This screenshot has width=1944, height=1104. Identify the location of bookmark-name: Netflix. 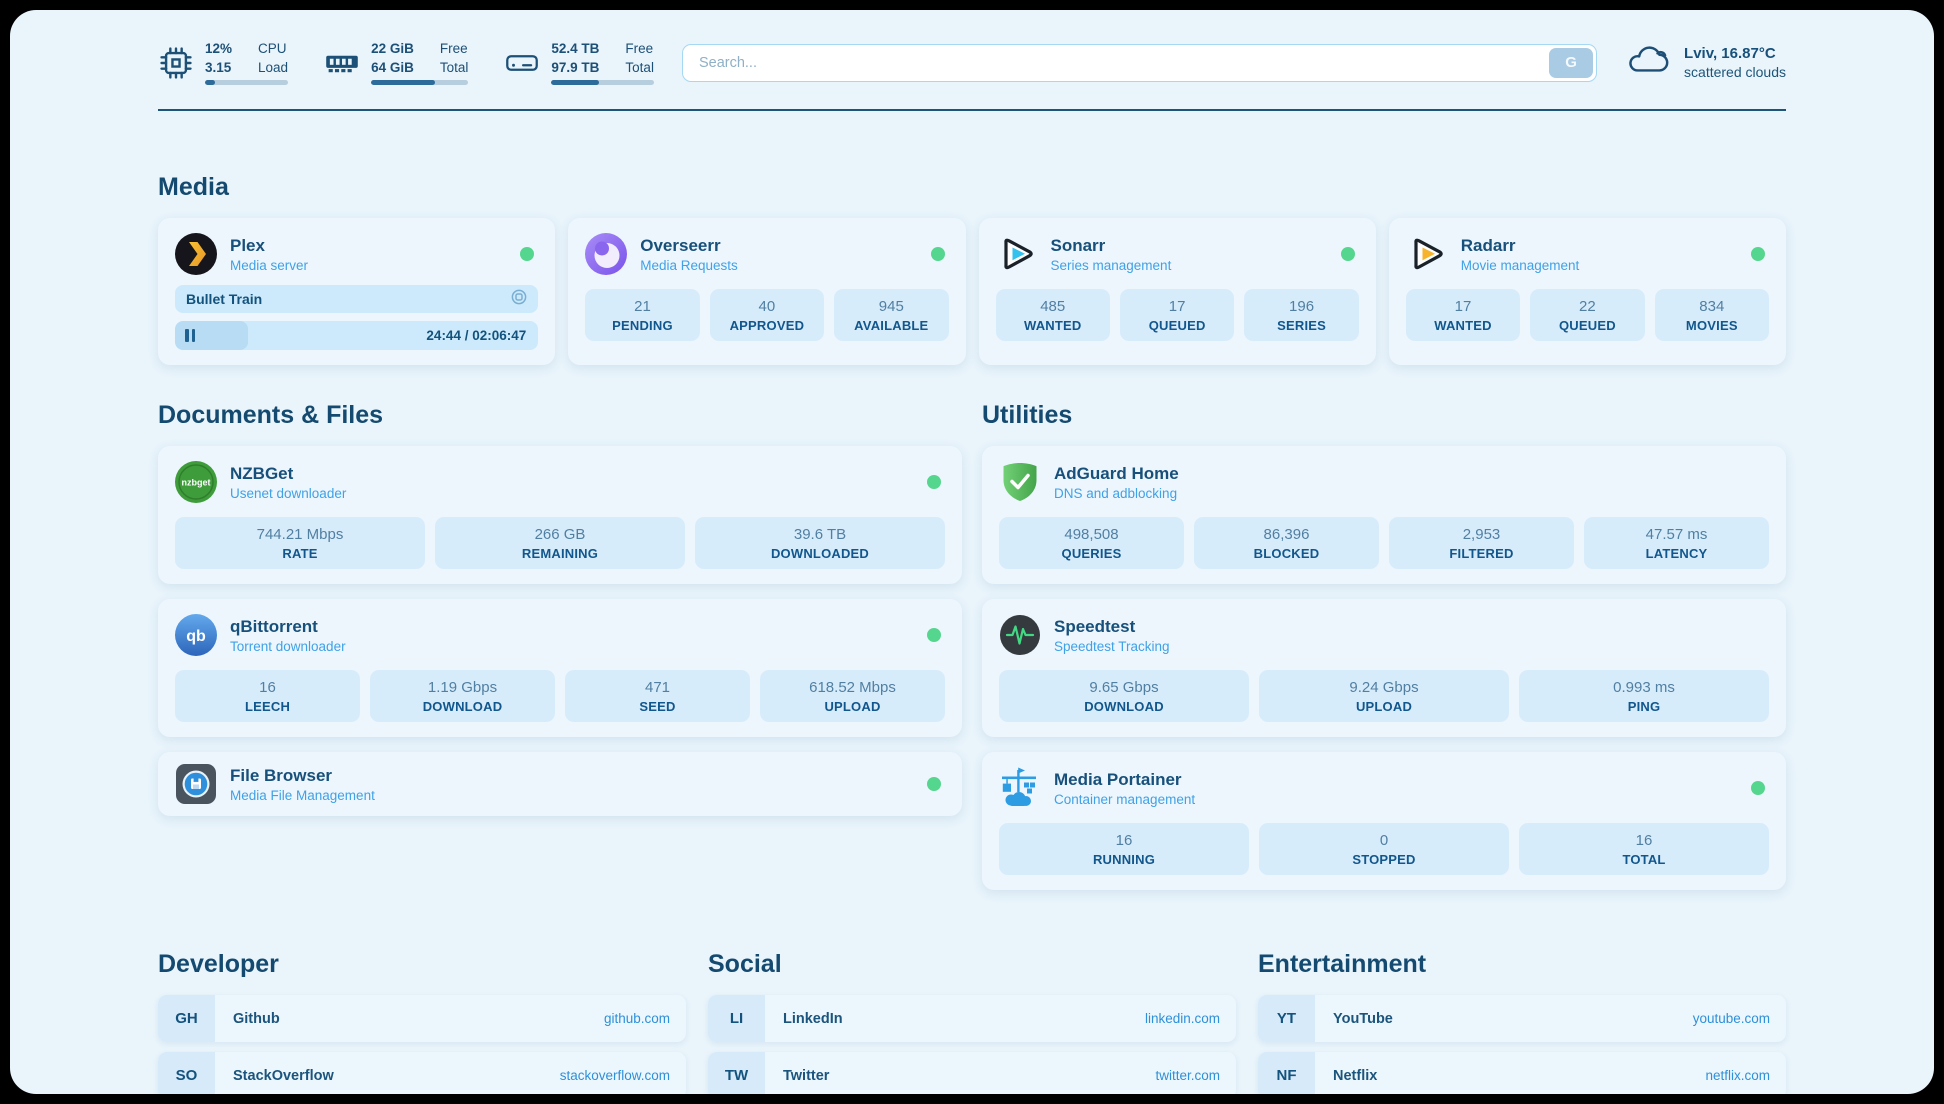
(1355, 1075).